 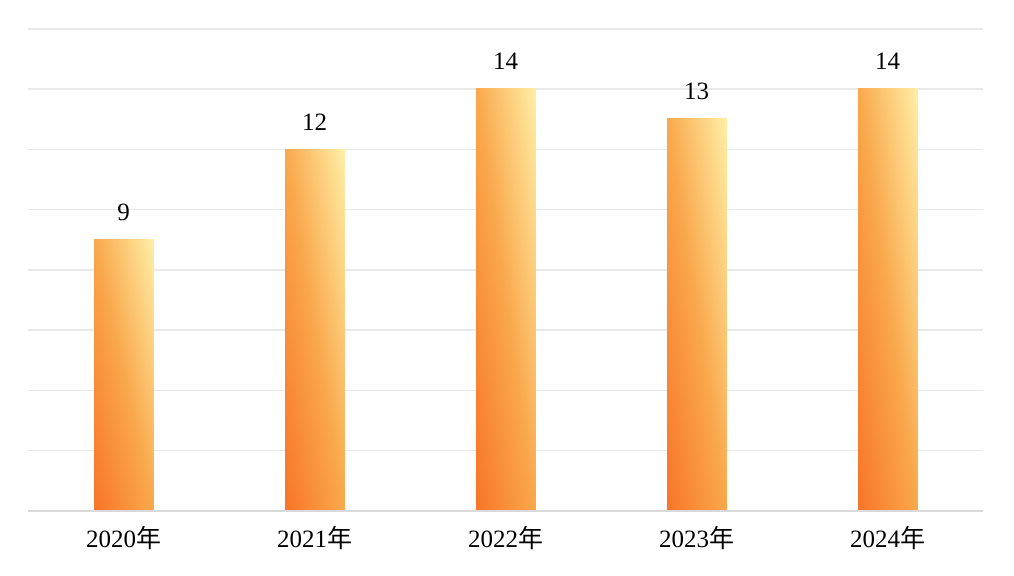 I want to click on bar-value-label: 9, so click(x=123, y=212).